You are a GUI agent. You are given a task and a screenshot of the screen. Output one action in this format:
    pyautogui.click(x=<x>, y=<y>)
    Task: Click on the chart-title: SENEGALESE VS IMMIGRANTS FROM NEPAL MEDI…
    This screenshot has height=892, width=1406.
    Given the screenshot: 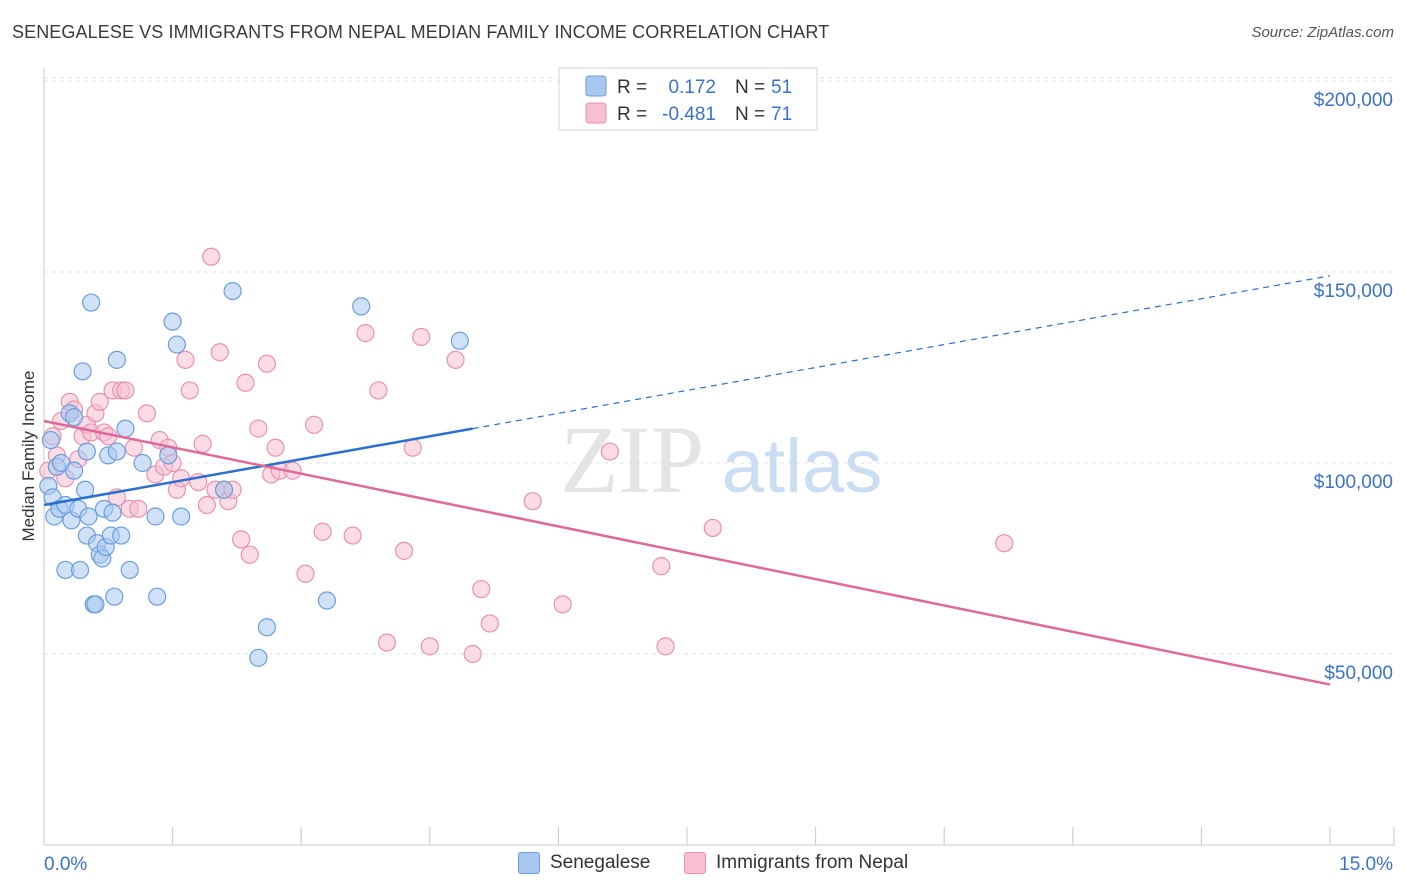 What is the action you would take?
    pyautogui.click(x=421, y=32)
    